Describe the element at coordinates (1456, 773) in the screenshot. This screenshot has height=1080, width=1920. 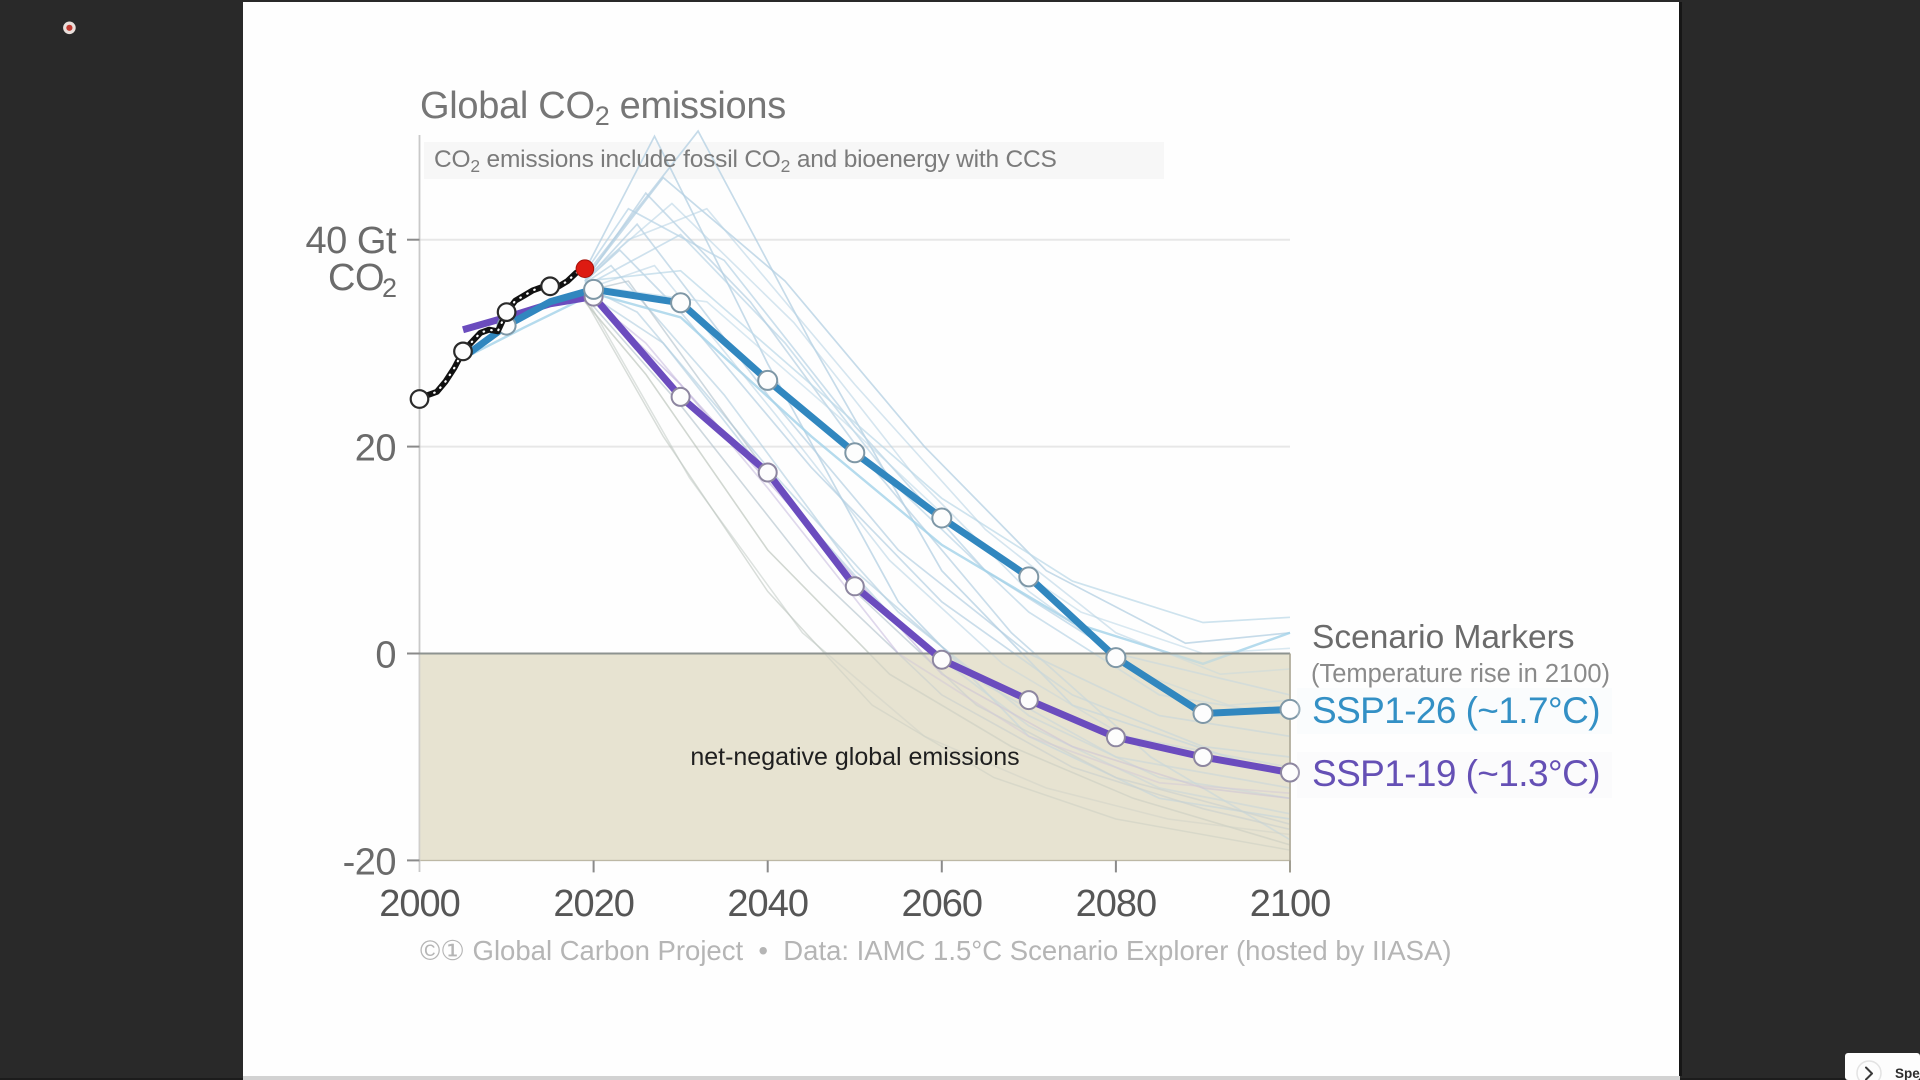
I see `svg-text: SSP1-19 (~1.3°C)` at that location.